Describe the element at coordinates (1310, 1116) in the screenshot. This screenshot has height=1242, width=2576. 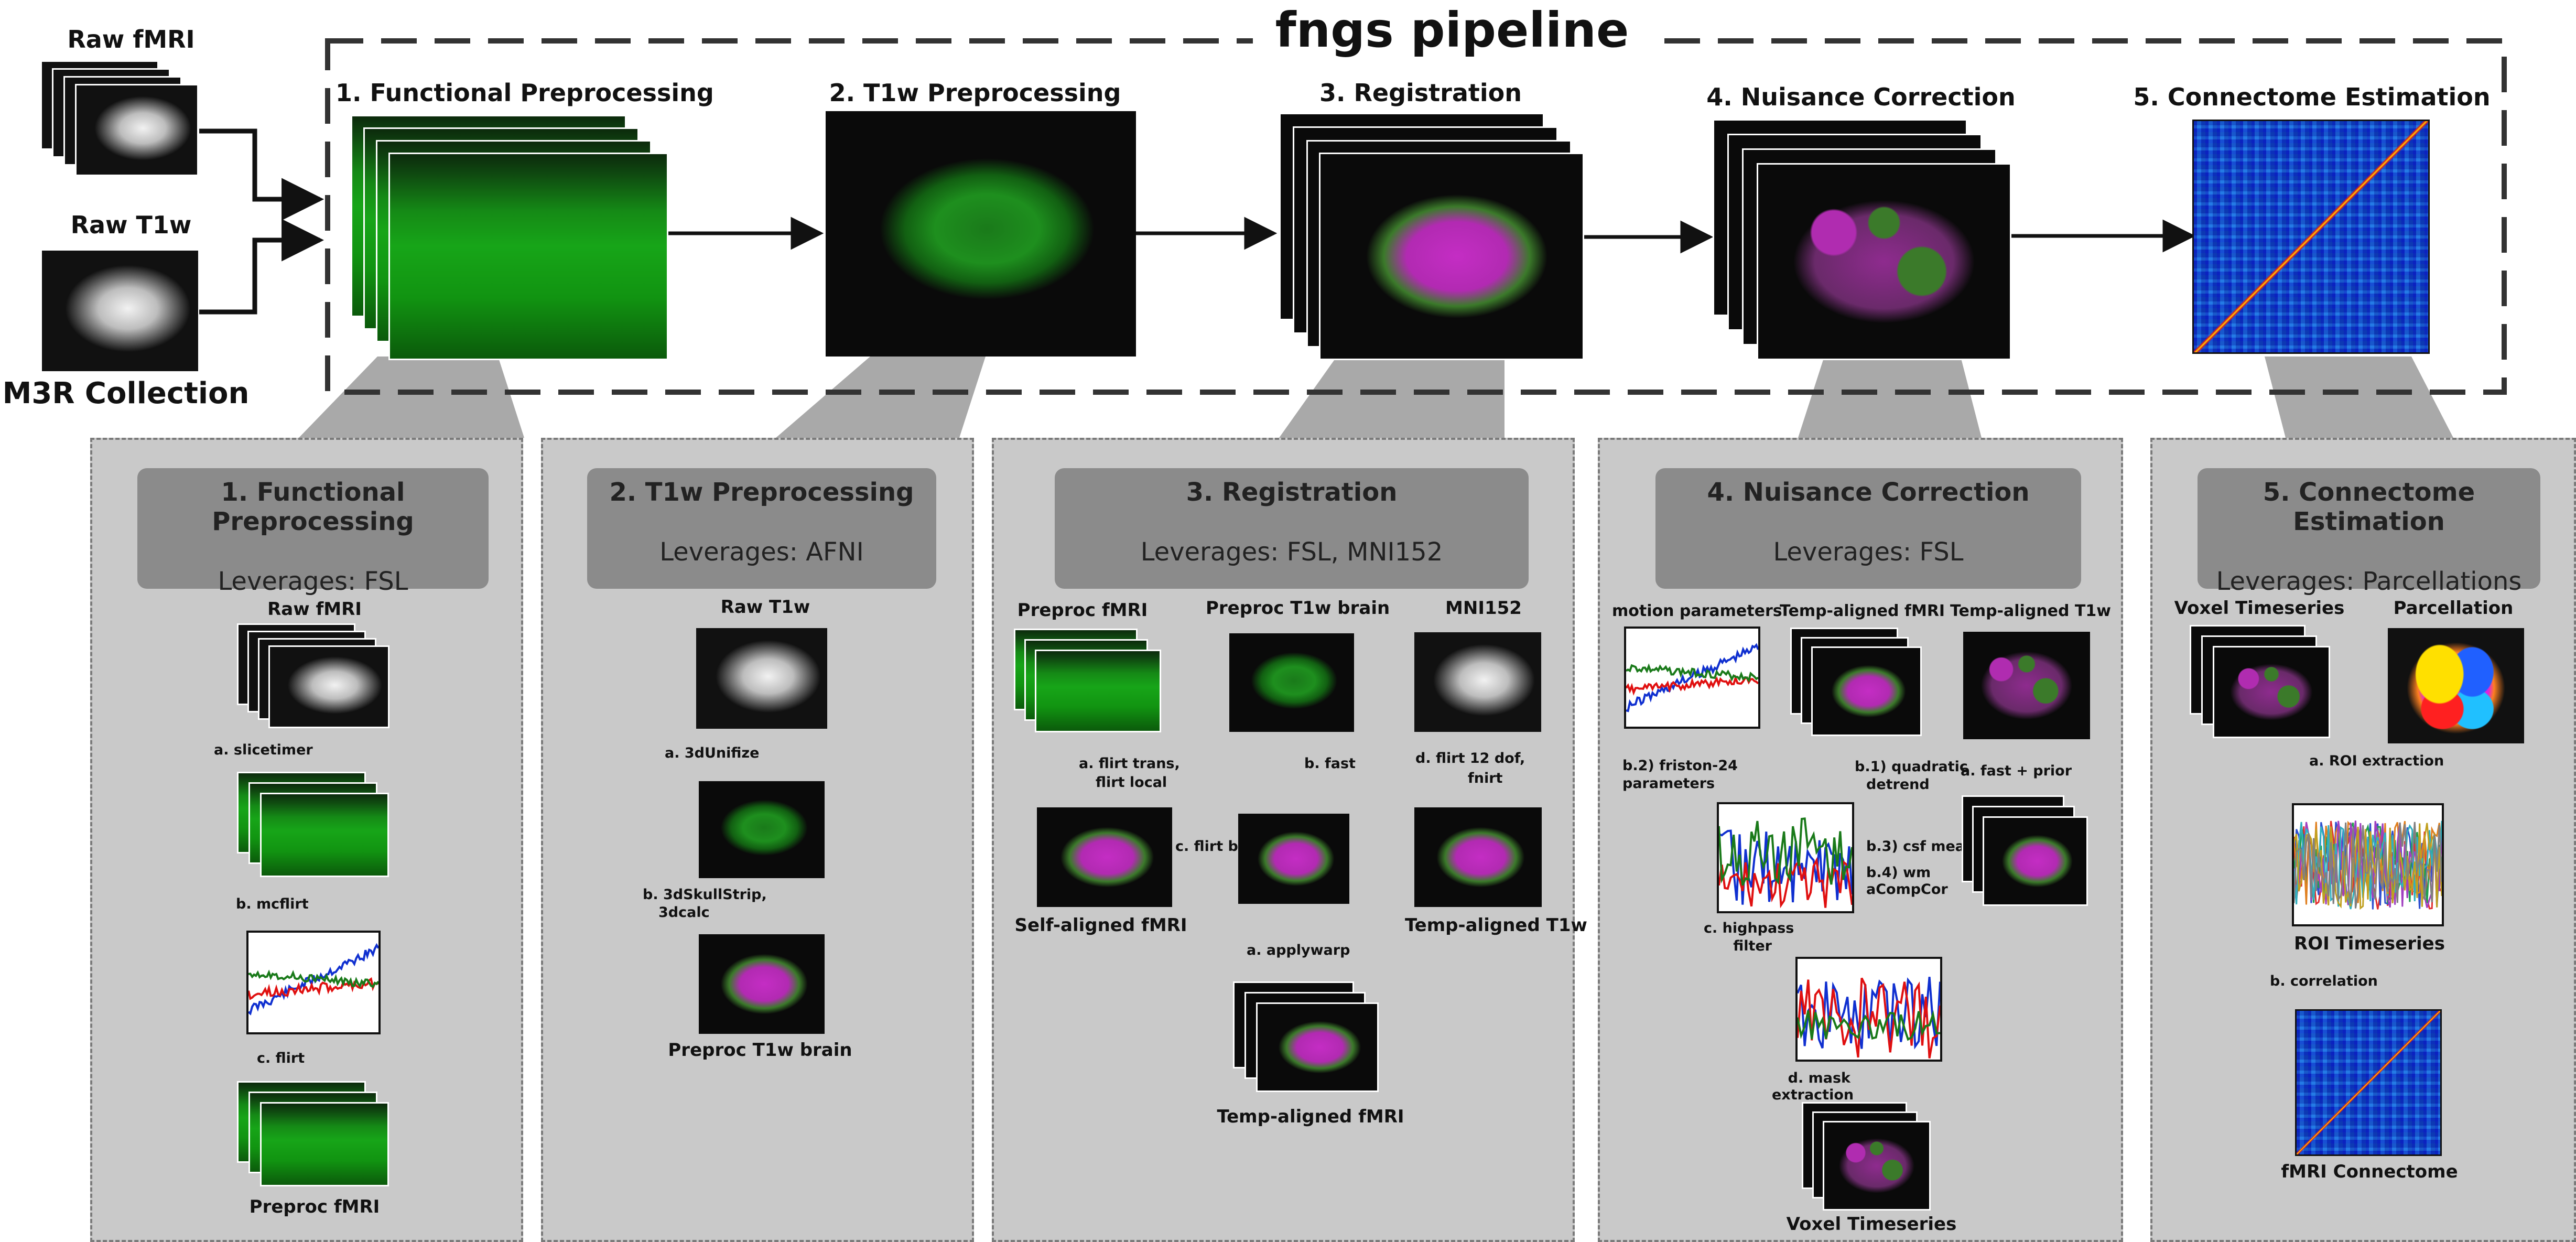
I see `p3-temp-aligned-fmri-label: Temp-aligned fMRI` at that location.